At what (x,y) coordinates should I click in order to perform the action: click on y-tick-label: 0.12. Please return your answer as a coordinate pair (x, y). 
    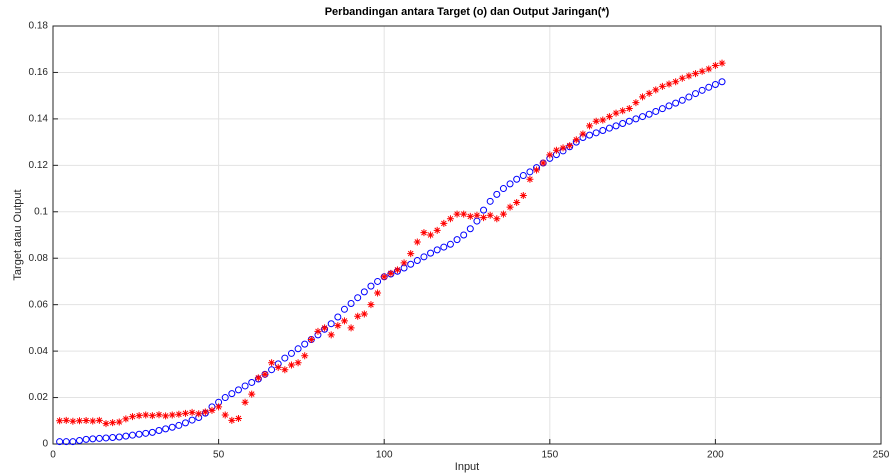
    Looking at the image, I should click on (39, 165).